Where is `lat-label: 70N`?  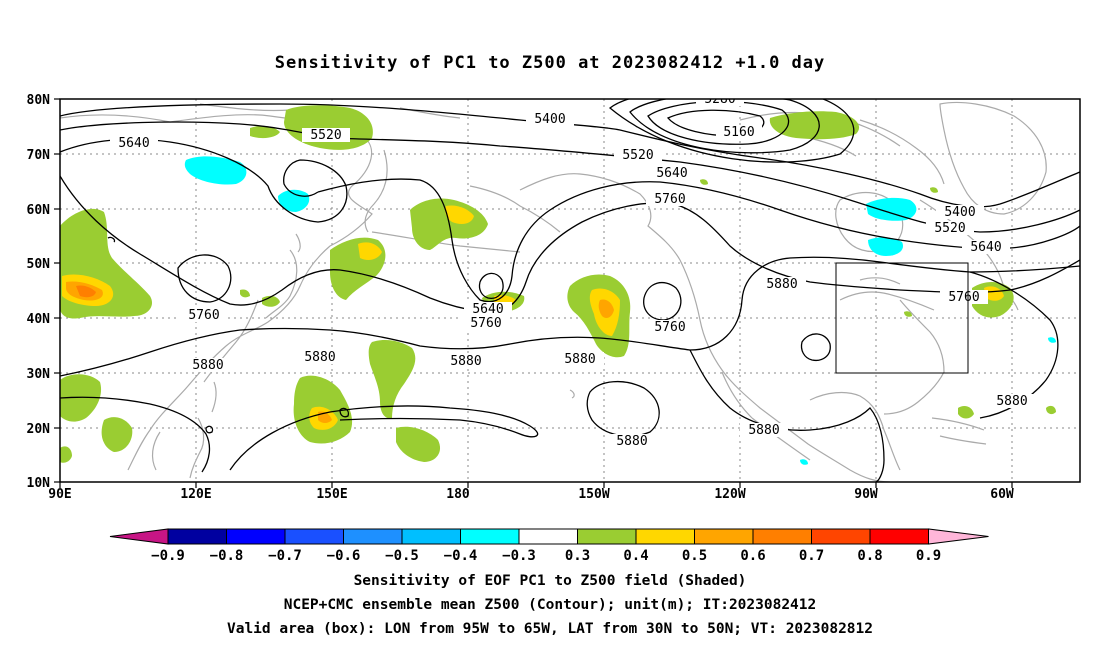
lat-label: 70N is located at coordinates (39, 155).